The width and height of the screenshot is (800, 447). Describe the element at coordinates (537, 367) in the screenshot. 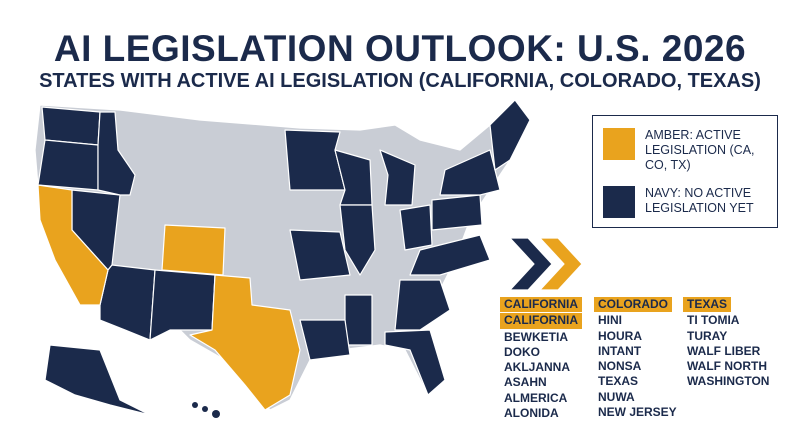

I see `list-item: AKLJANNA` at that location.